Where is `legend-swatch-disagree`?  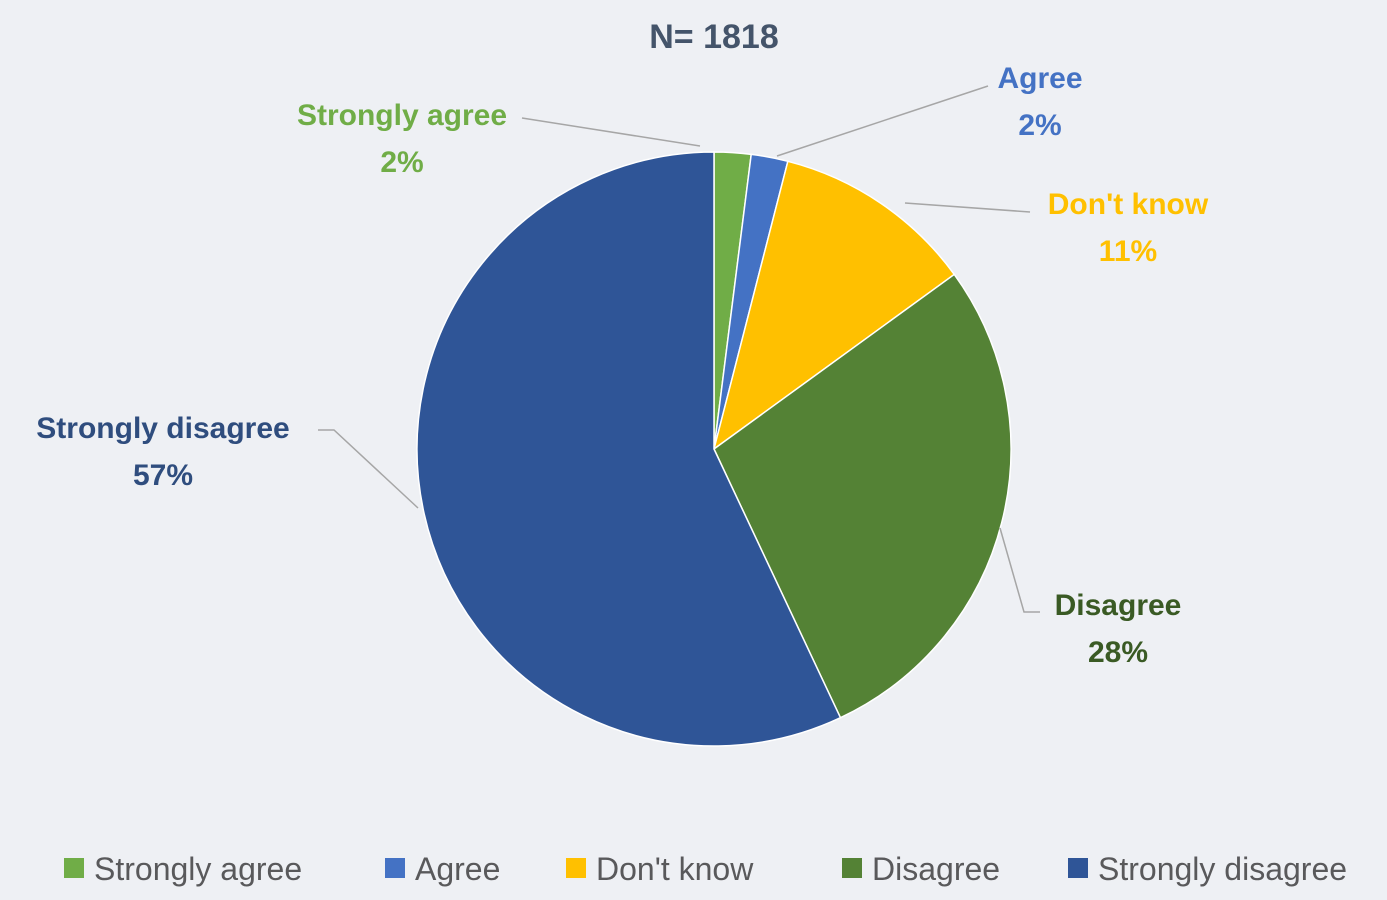
legend-swatch-disagree is located at coordinates (852, 868).